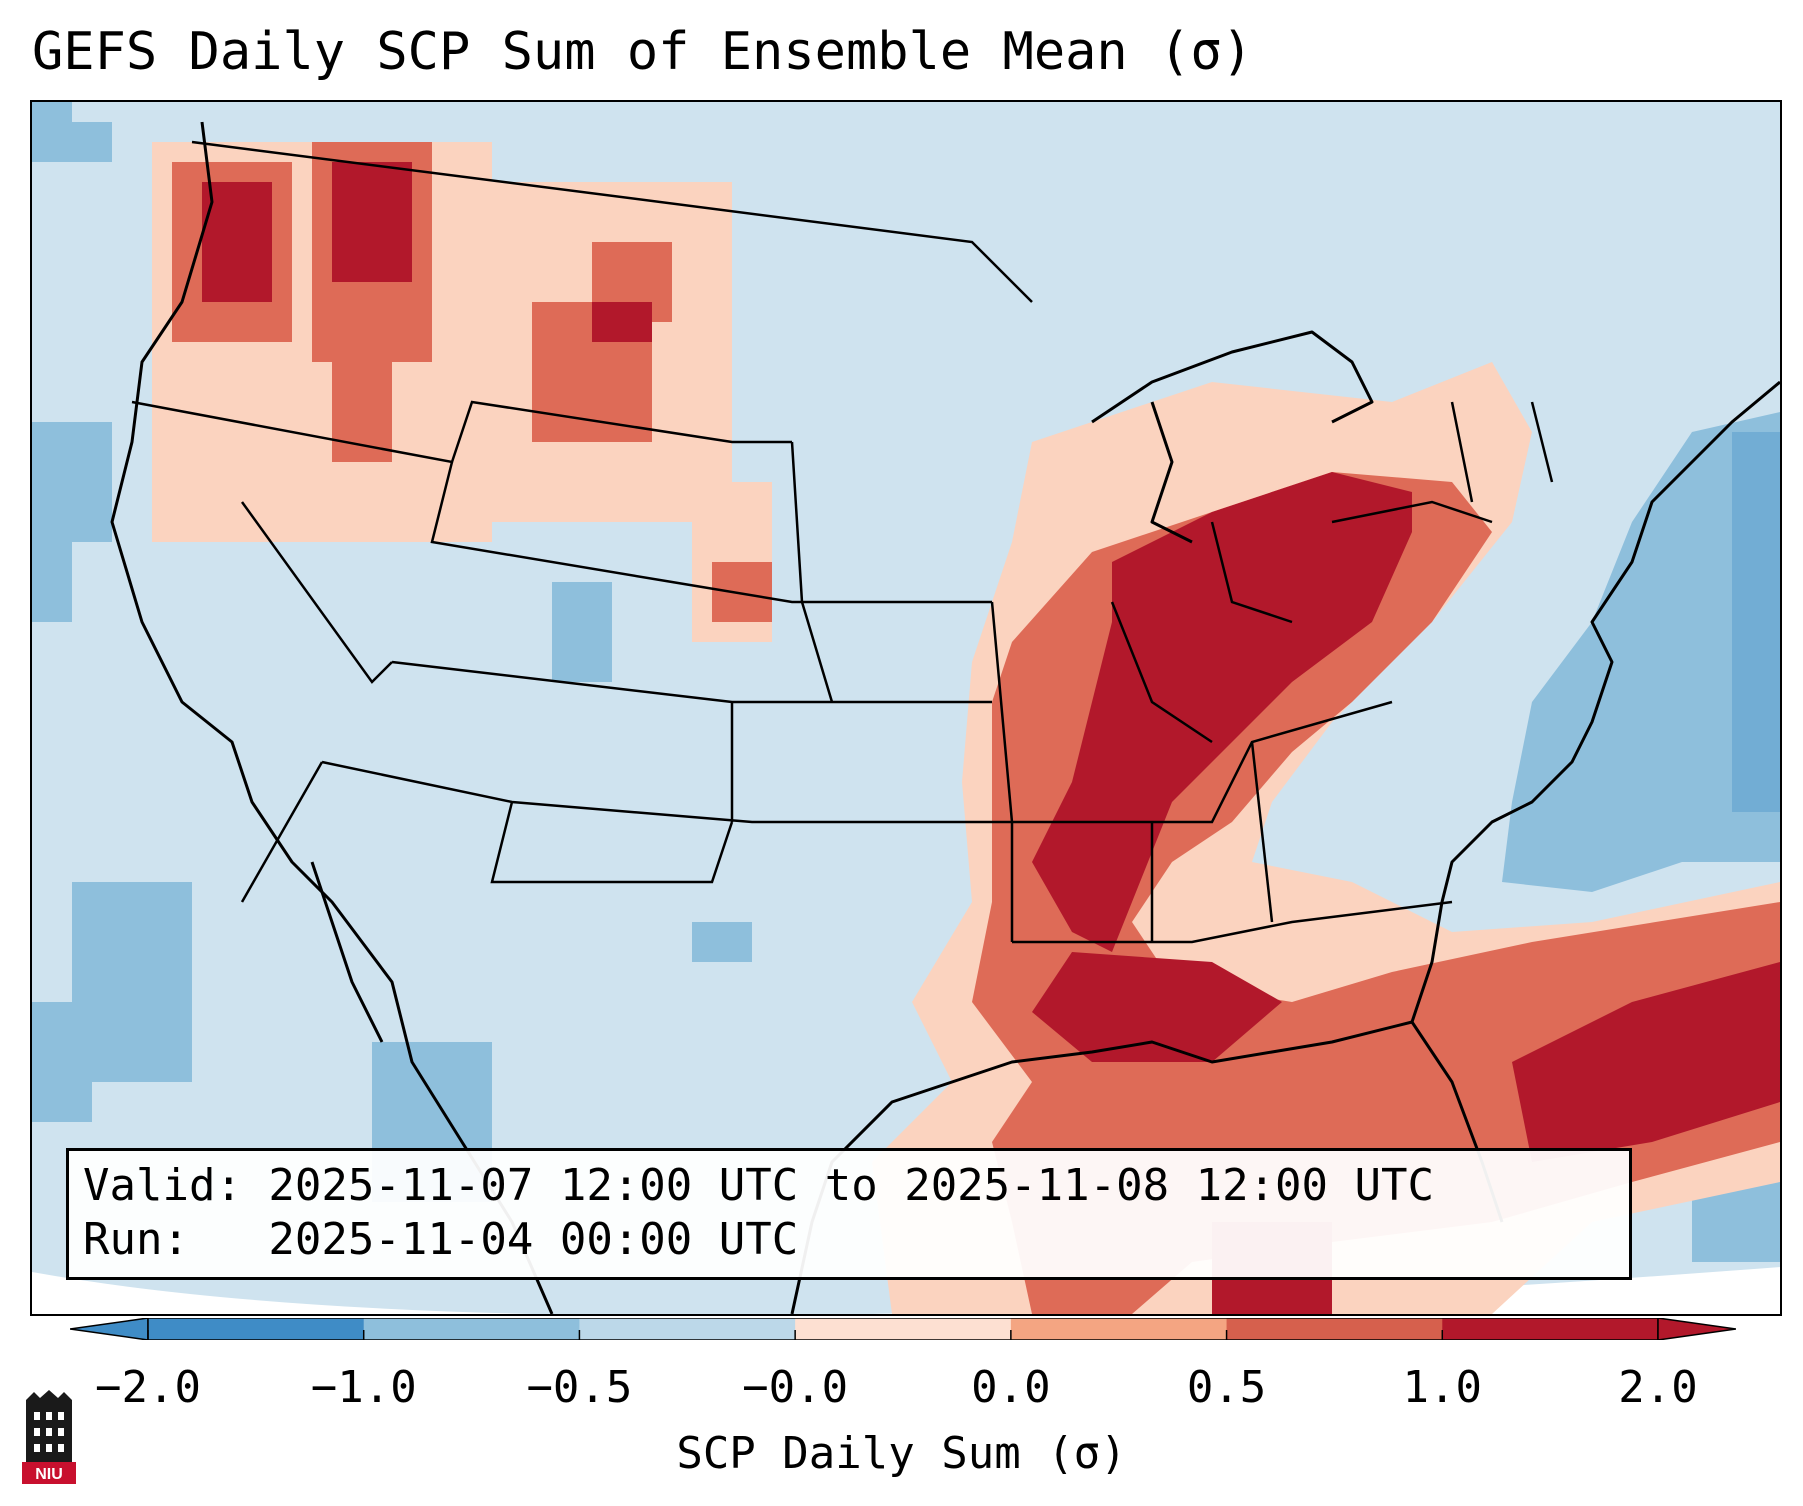 This screenshot has height=1506, width=1803. What do you see at coordinates (1595, 701) in the screenshot?
I see `atlantic-coast` at bounding box center [1595, 701].